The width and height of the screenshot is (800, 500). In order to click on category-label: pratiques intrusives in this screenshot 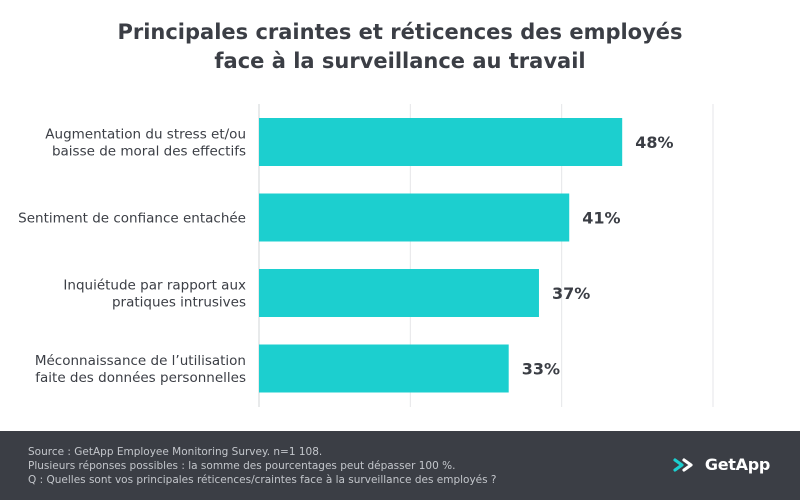, I will do `click(179, 303)`.